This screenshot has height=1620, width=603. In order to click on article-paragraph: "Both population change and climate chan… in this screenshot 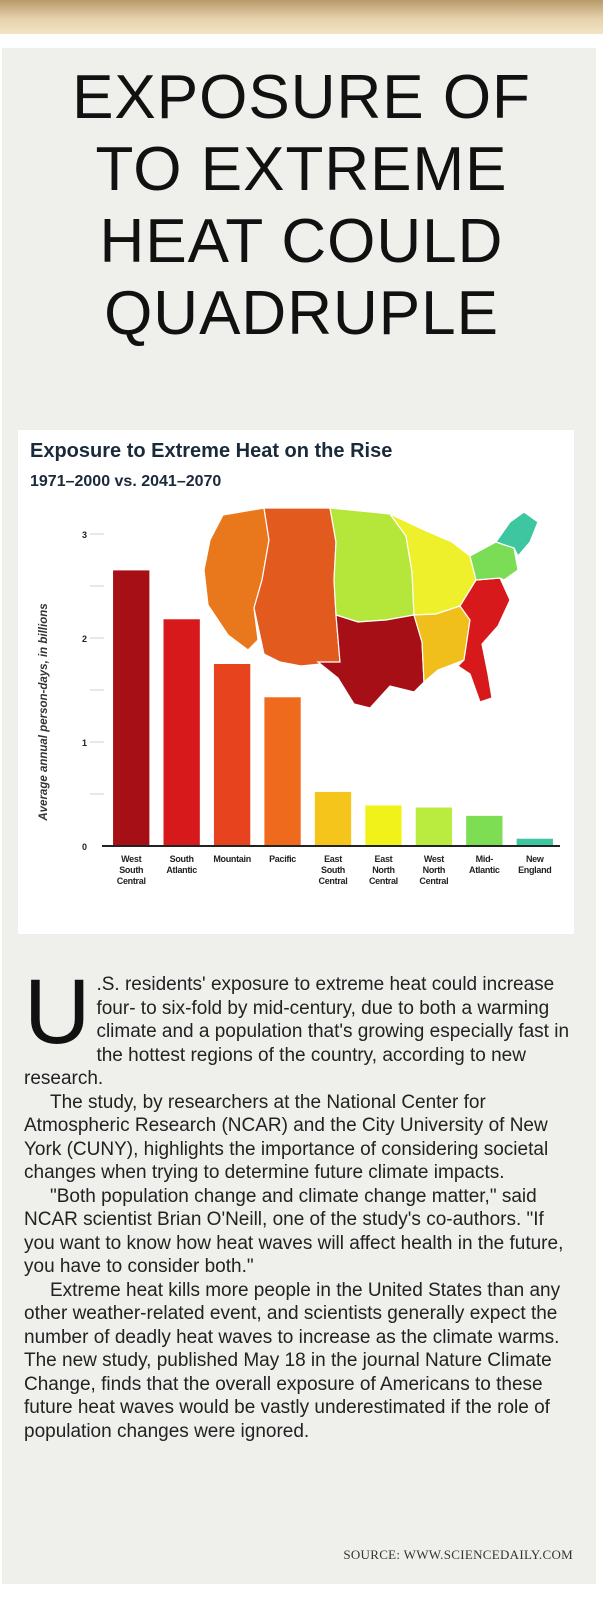, I will do `click(294, 1231)`.